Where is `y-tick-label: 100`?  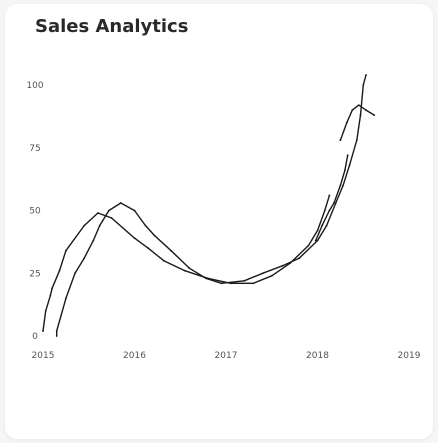 y-tick-label: 100 is located at coordinates (34, 86).